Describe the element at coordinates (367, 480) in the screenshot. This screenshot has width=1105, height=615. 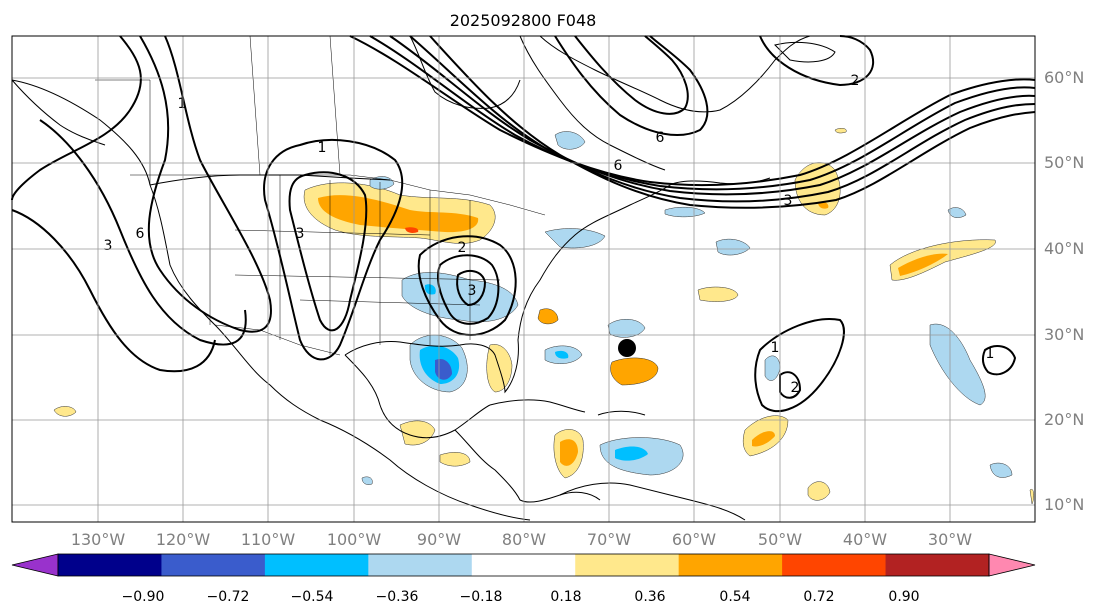
I see `negative-anomaly-small-w` at that location.